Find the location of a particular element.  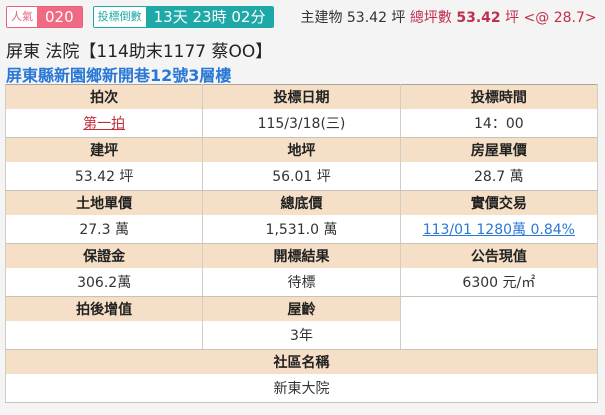

countdown-value: 13天 23時 02分 is located at coordinates (209, 17).